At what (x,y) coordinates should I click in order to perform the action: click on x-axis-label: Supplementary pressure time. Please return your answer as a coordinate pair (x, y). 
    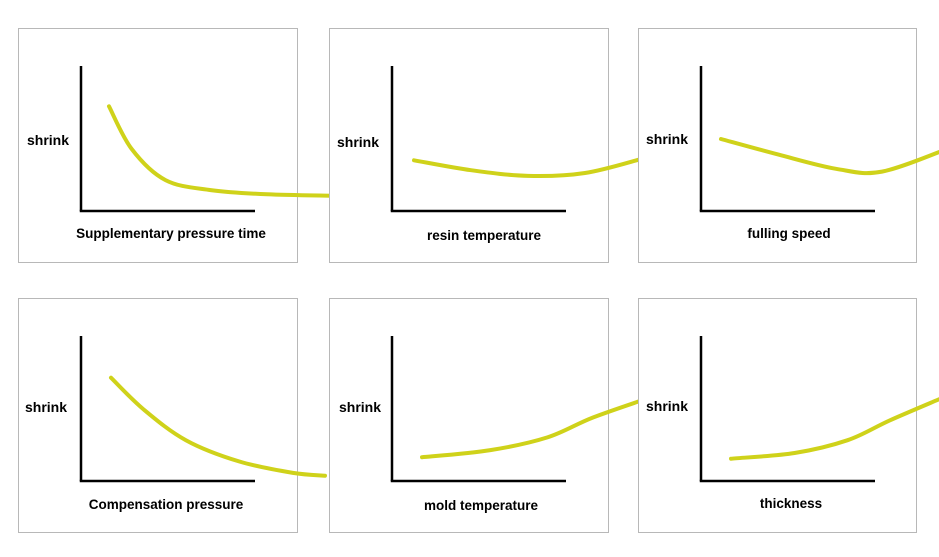
    Looking at the image, I should click on (171, 233).